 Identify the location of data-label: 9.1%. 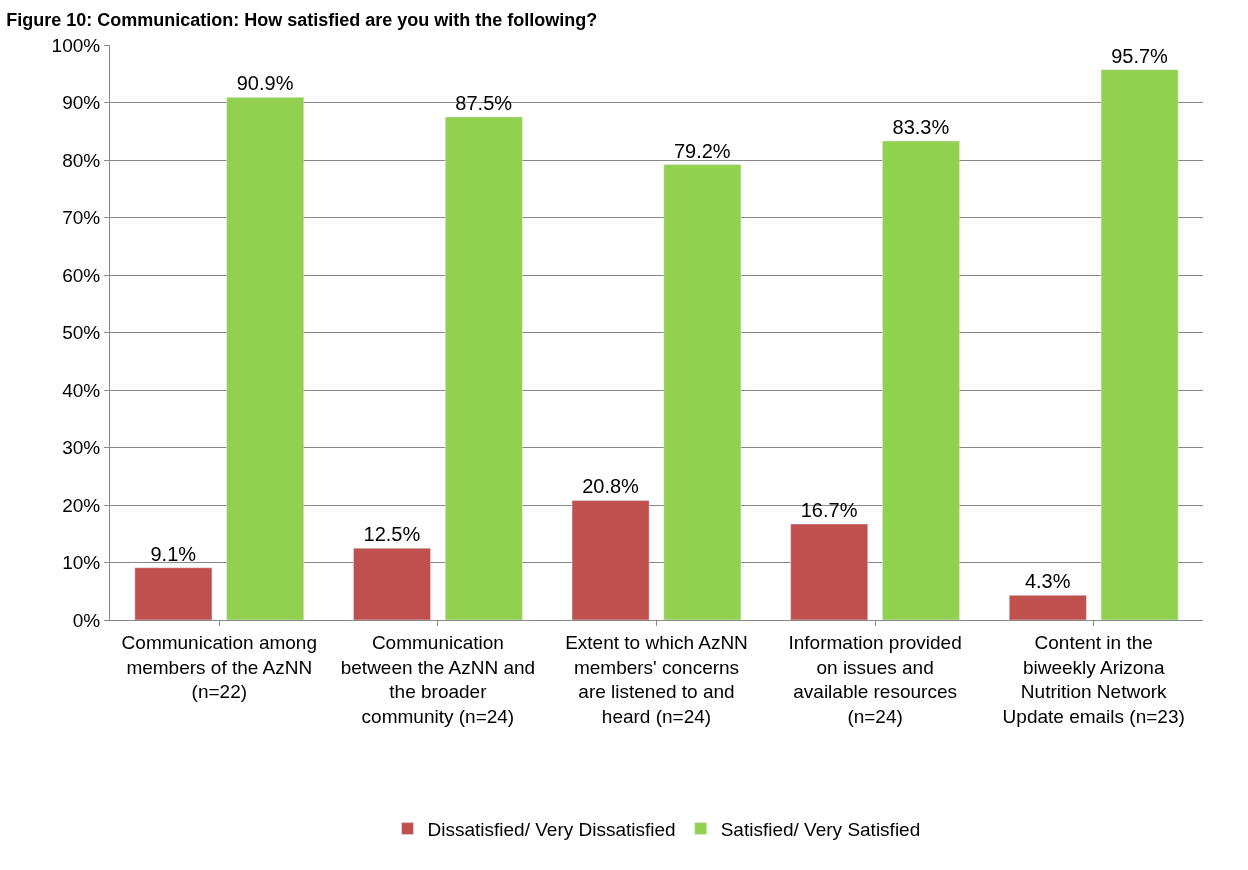
(173, 553).